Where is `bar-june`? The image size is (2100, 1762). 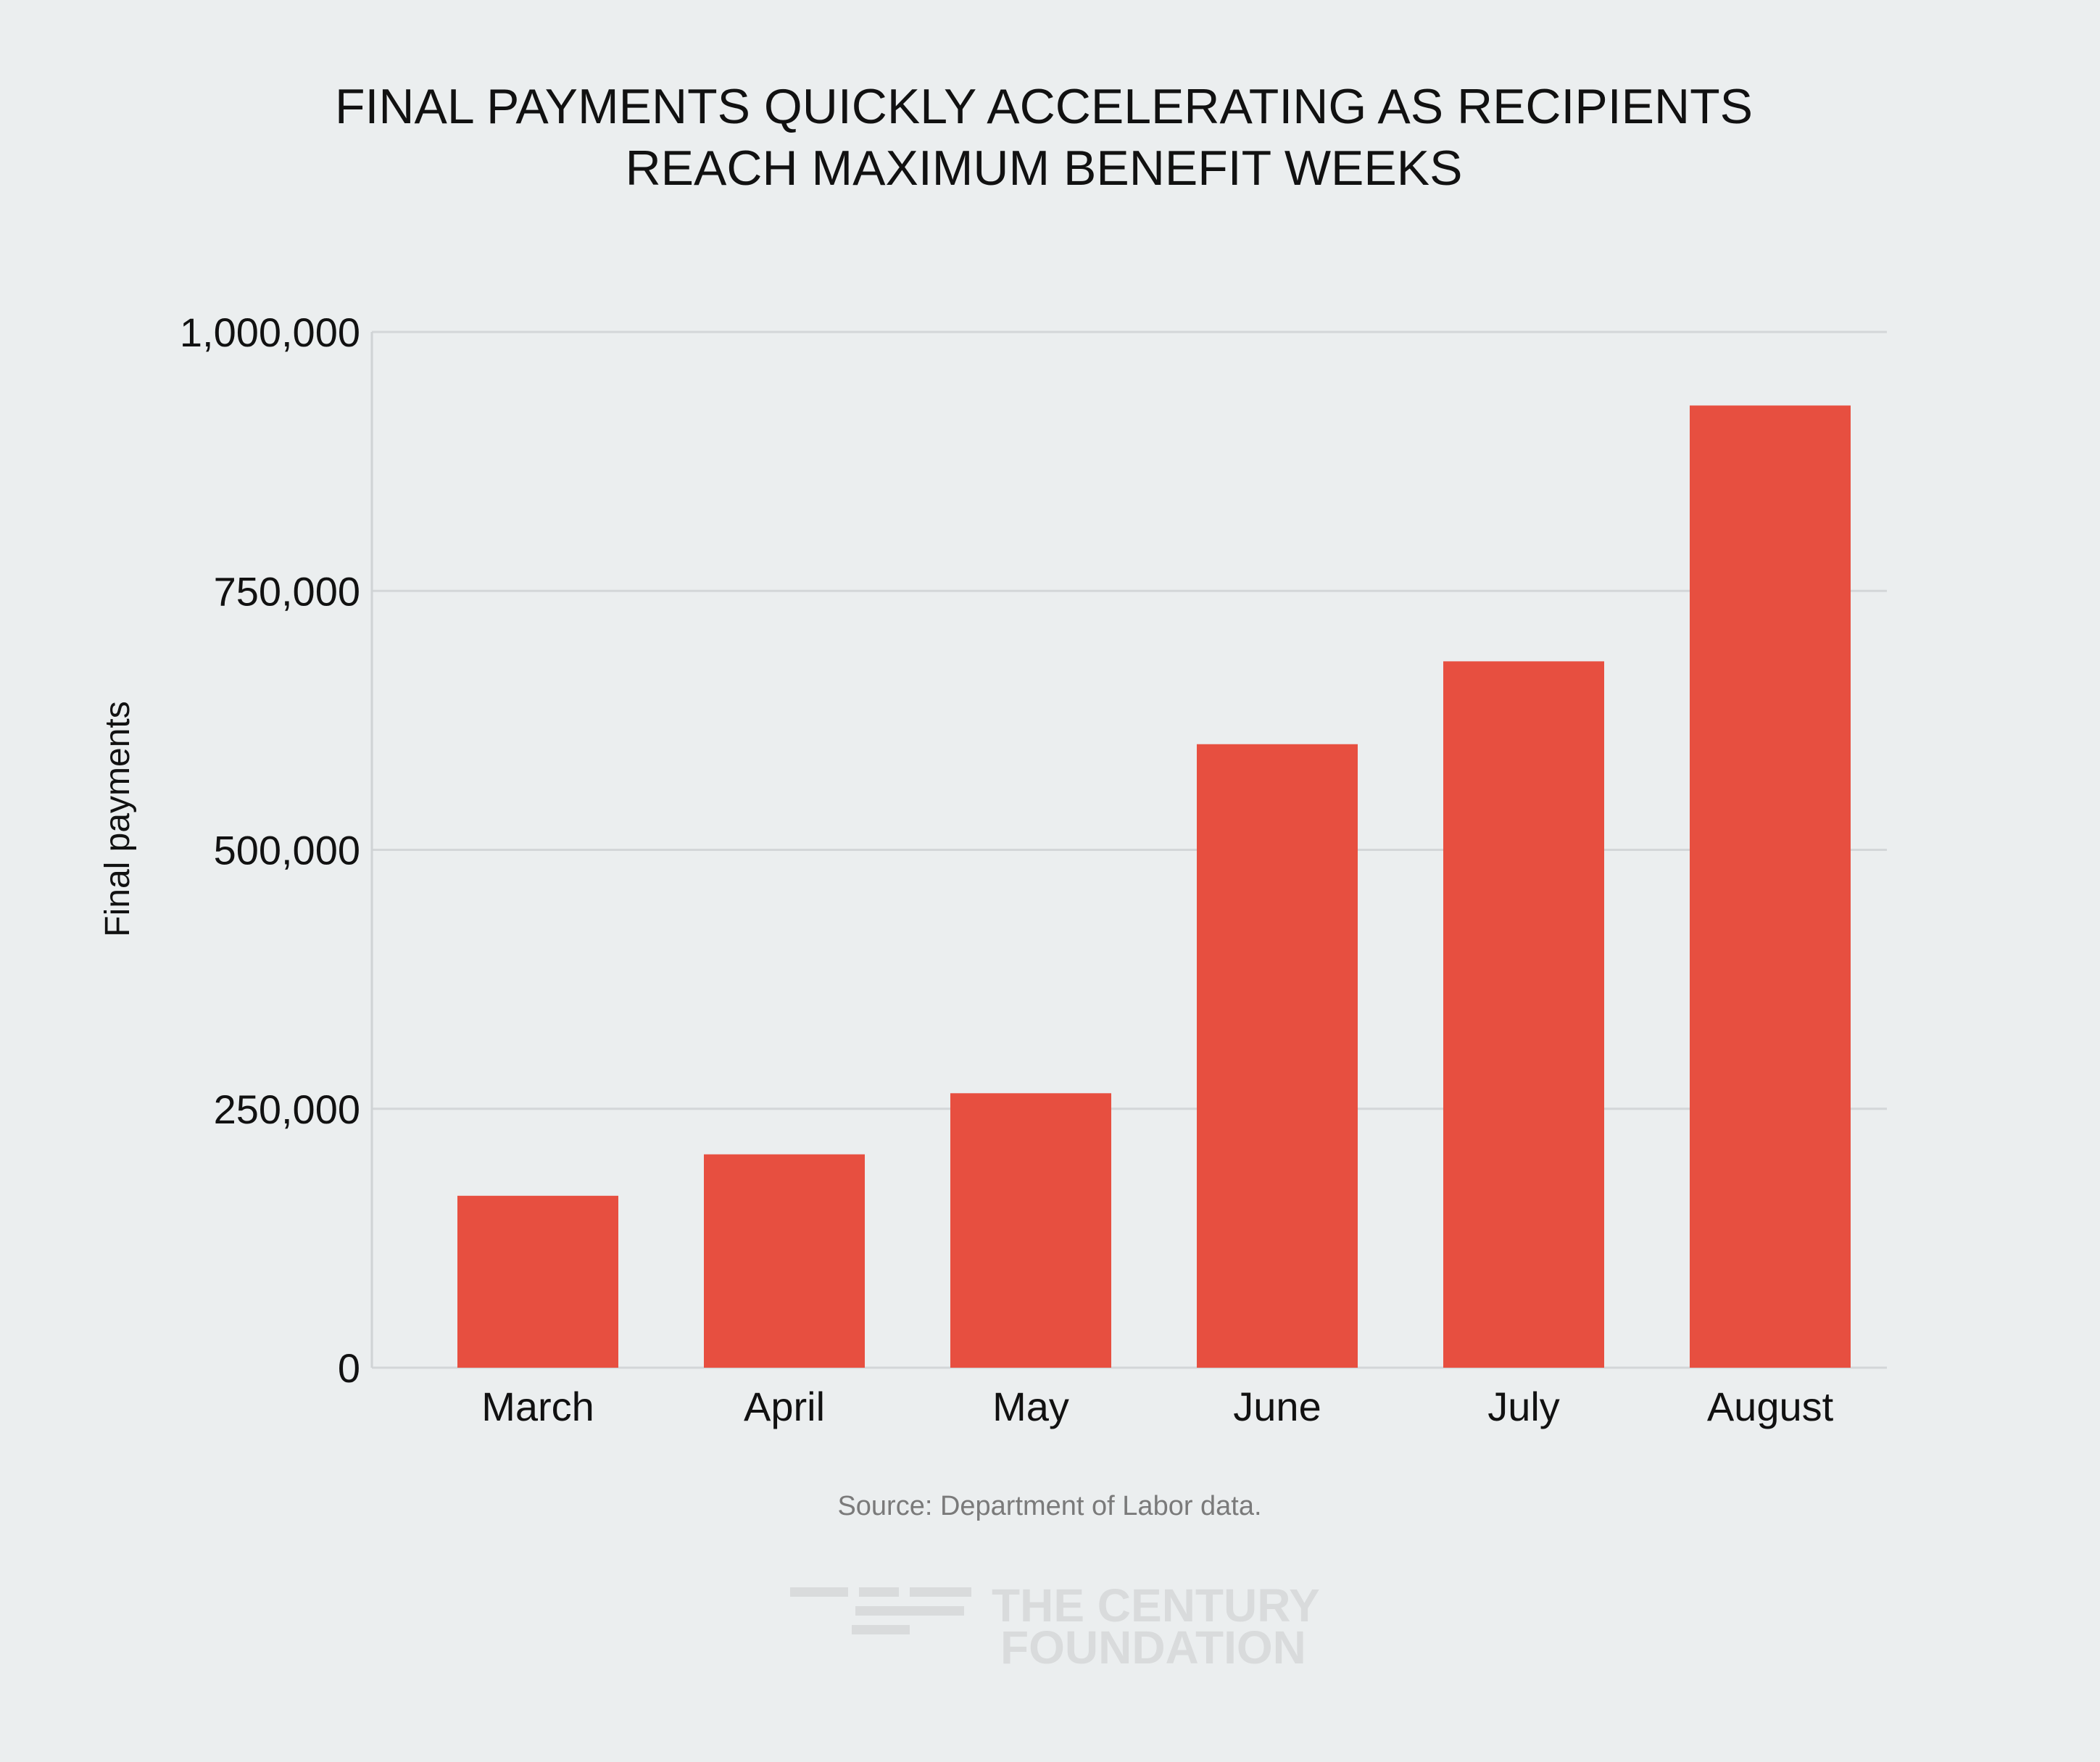
bar-june is located at coordinates (1277, 1056).